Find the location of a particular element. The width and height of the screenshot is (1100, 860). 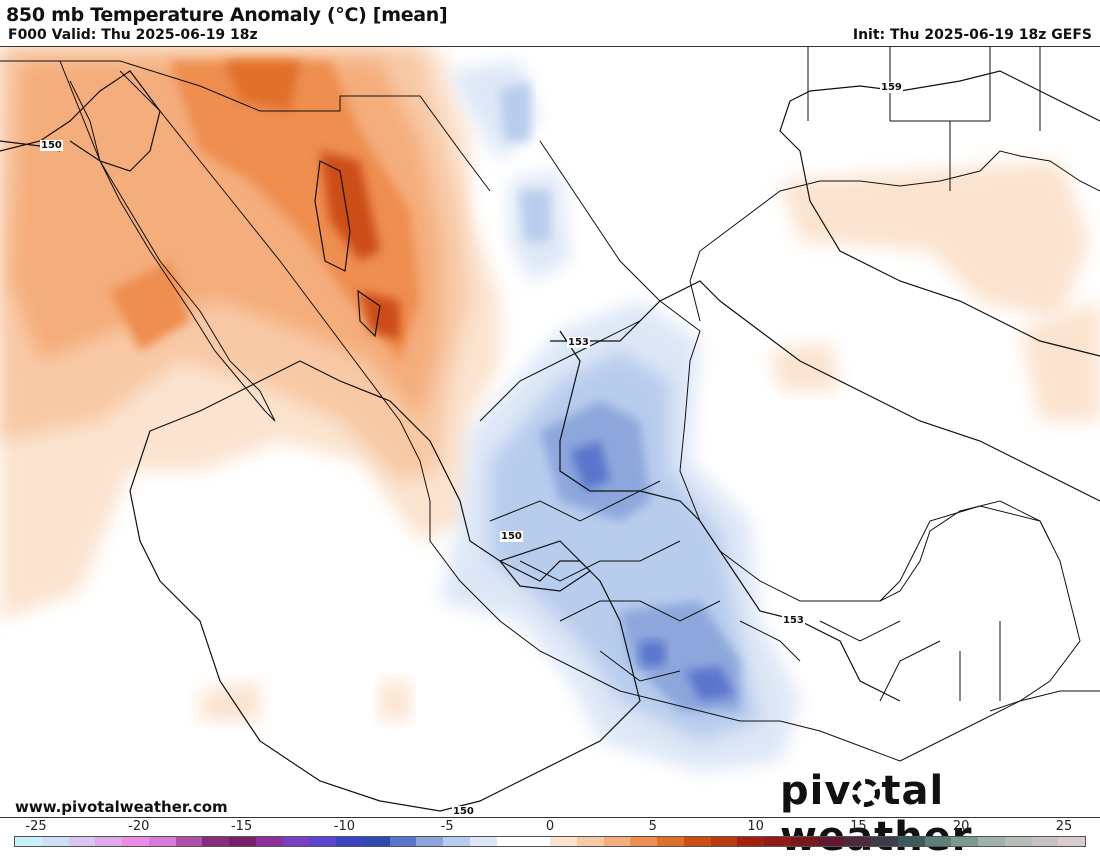

colorbar-tick-label: -15 is located at coordinates (241, 826).